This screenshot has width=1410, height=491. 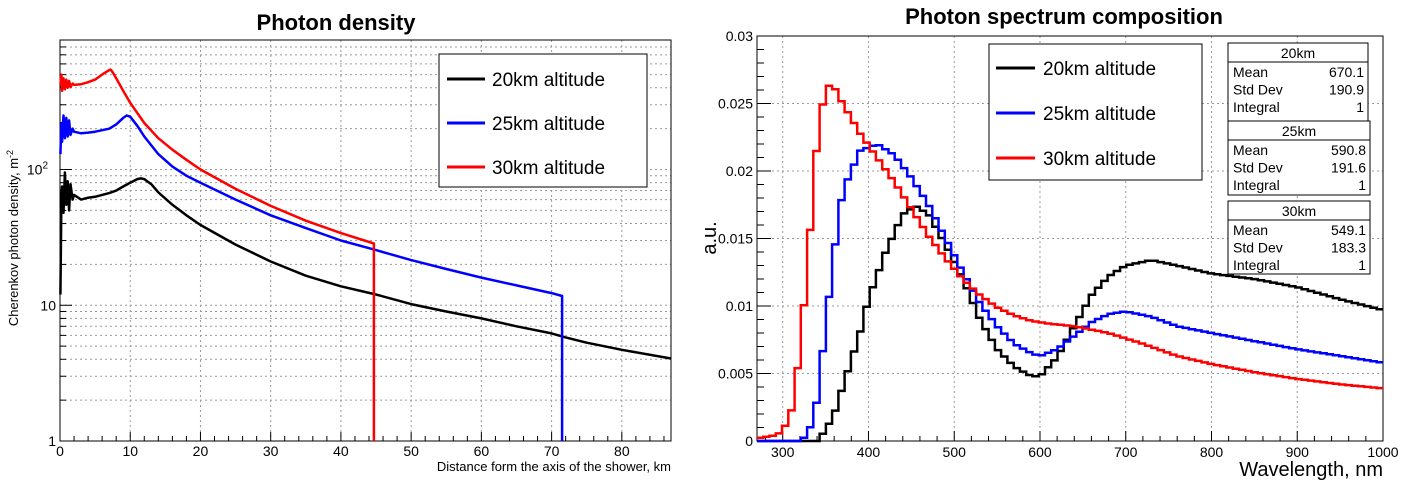 I want to click on y-tick-label: 102, so click(x=38, y=169).